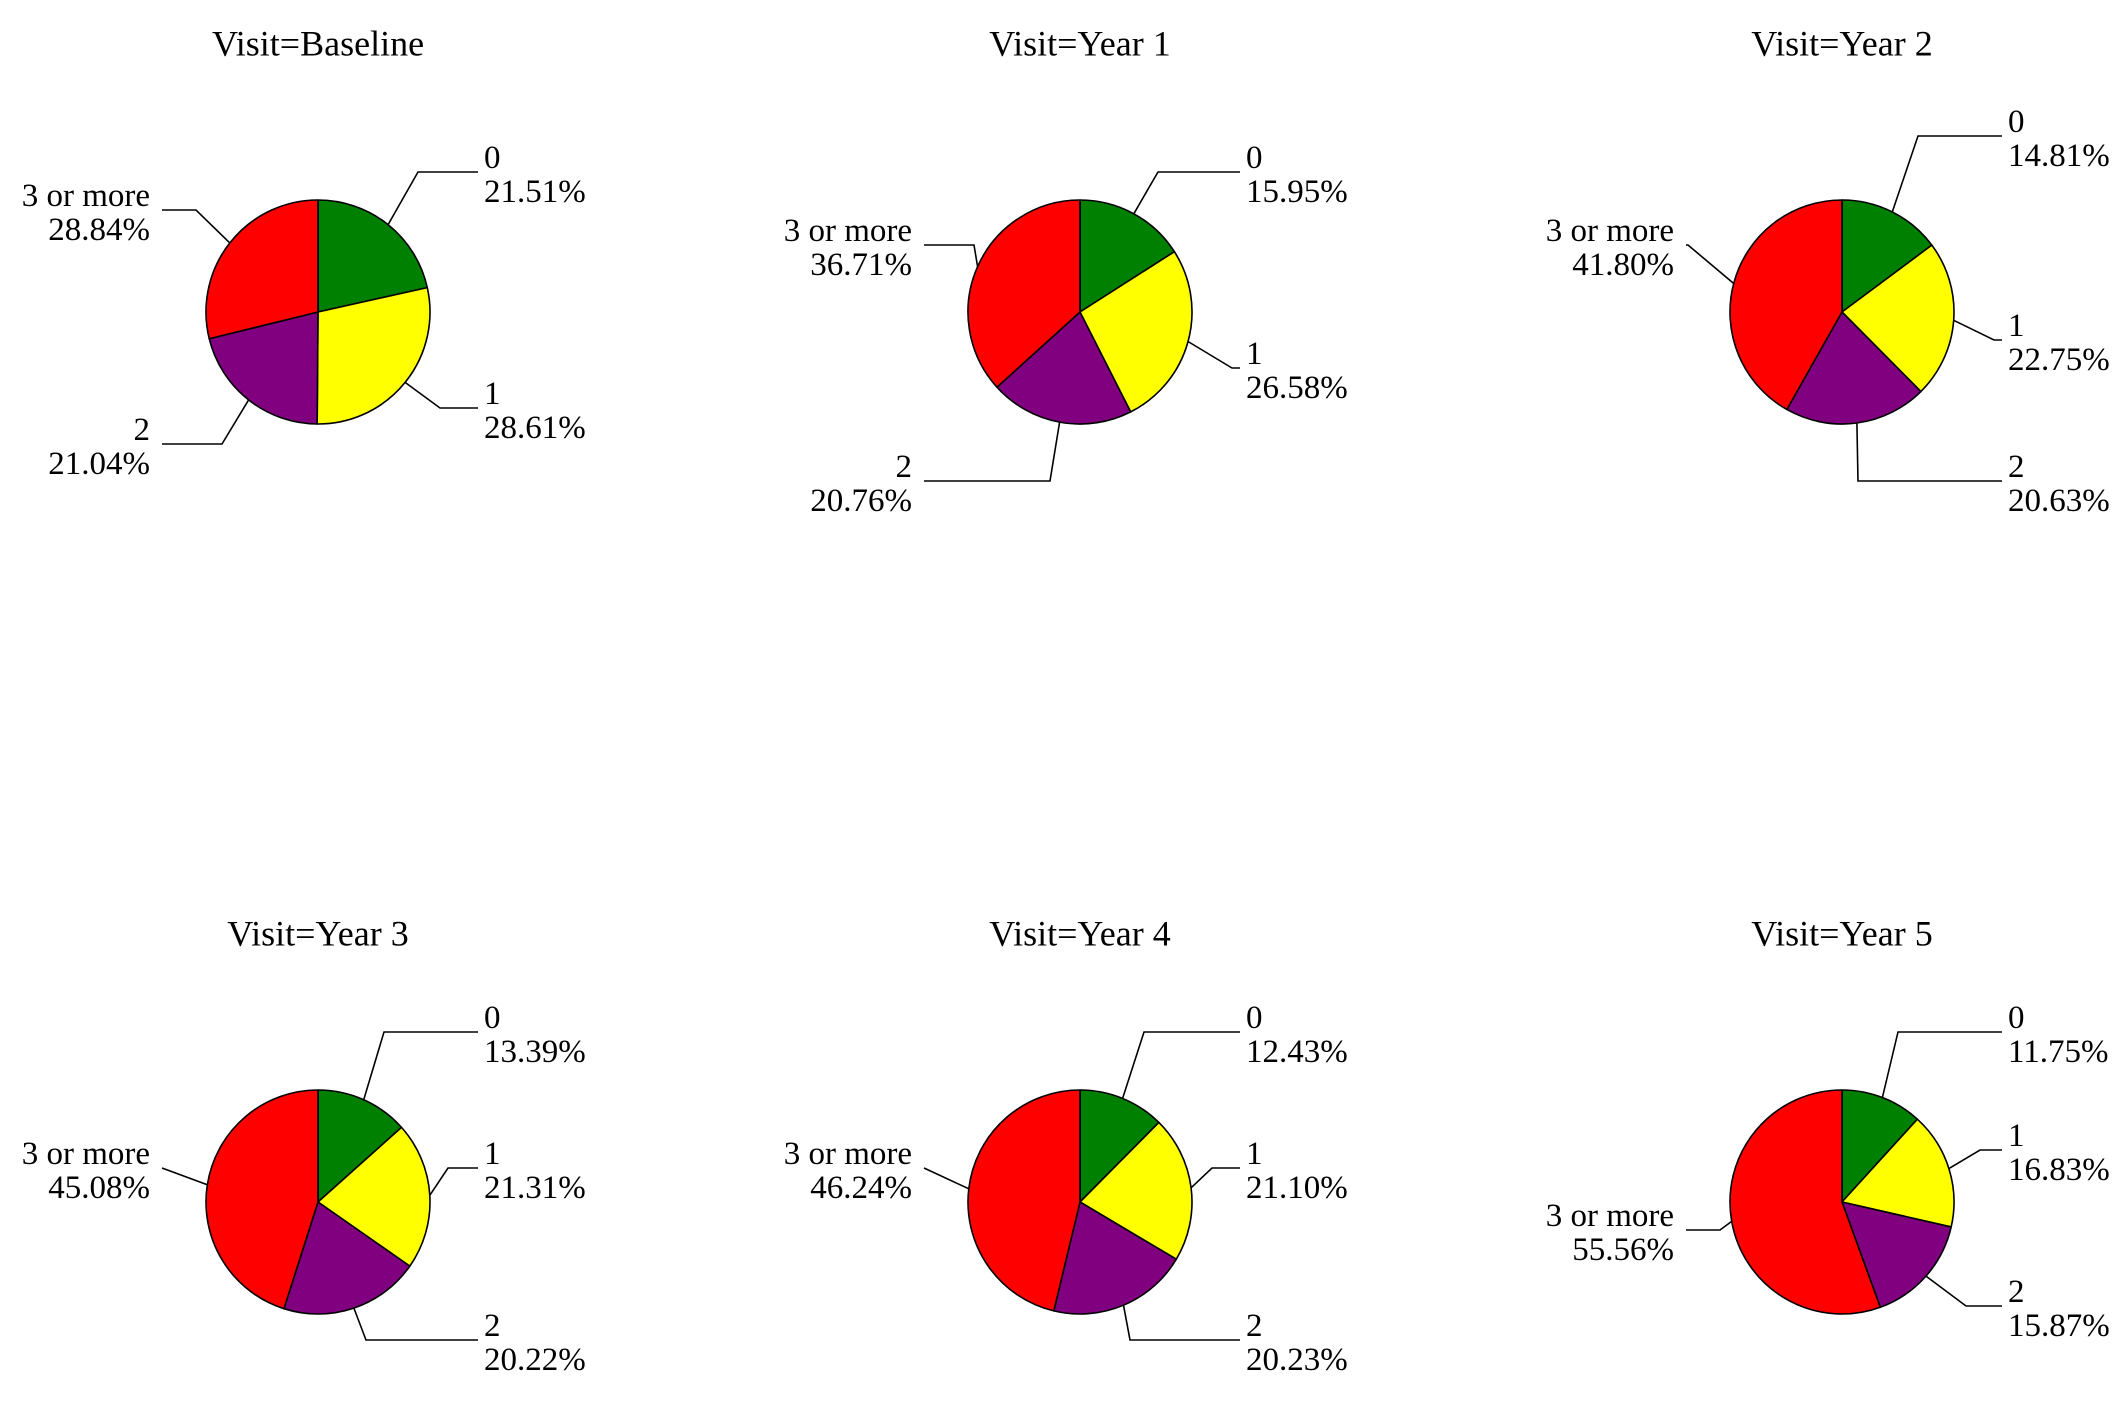 This screenshot has height=1410, width=2128. I want to click on slice-percent-label: 20.22%, so click(535, 1360).